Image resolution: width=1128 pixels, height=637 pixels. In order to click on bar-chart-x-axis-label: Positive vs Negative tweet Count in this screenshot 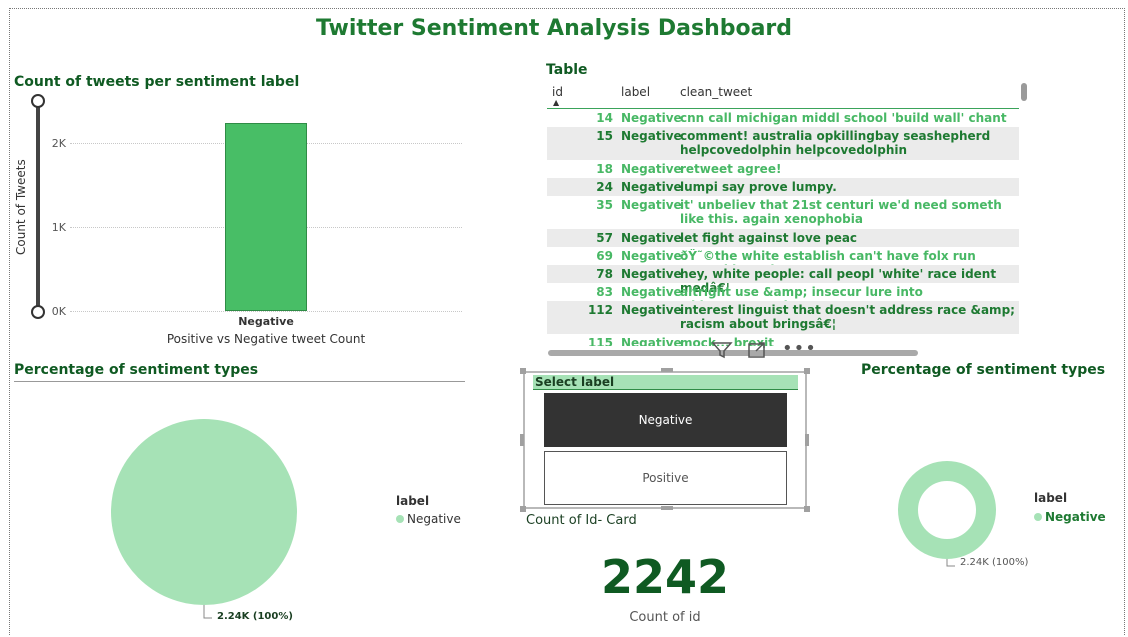, I will do `click(266, 339)`.